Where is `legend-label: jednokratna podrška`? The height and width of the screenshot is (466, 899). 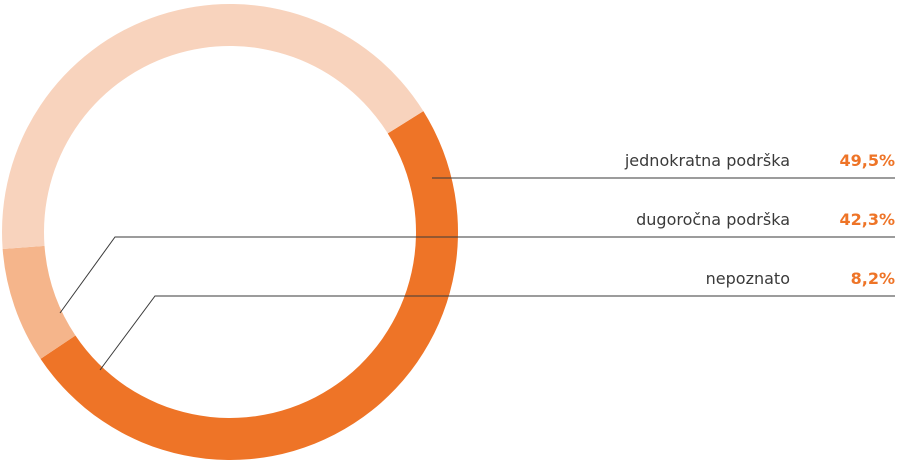
legend-label: jednokratna podrška is located at coordinates (707, 160).